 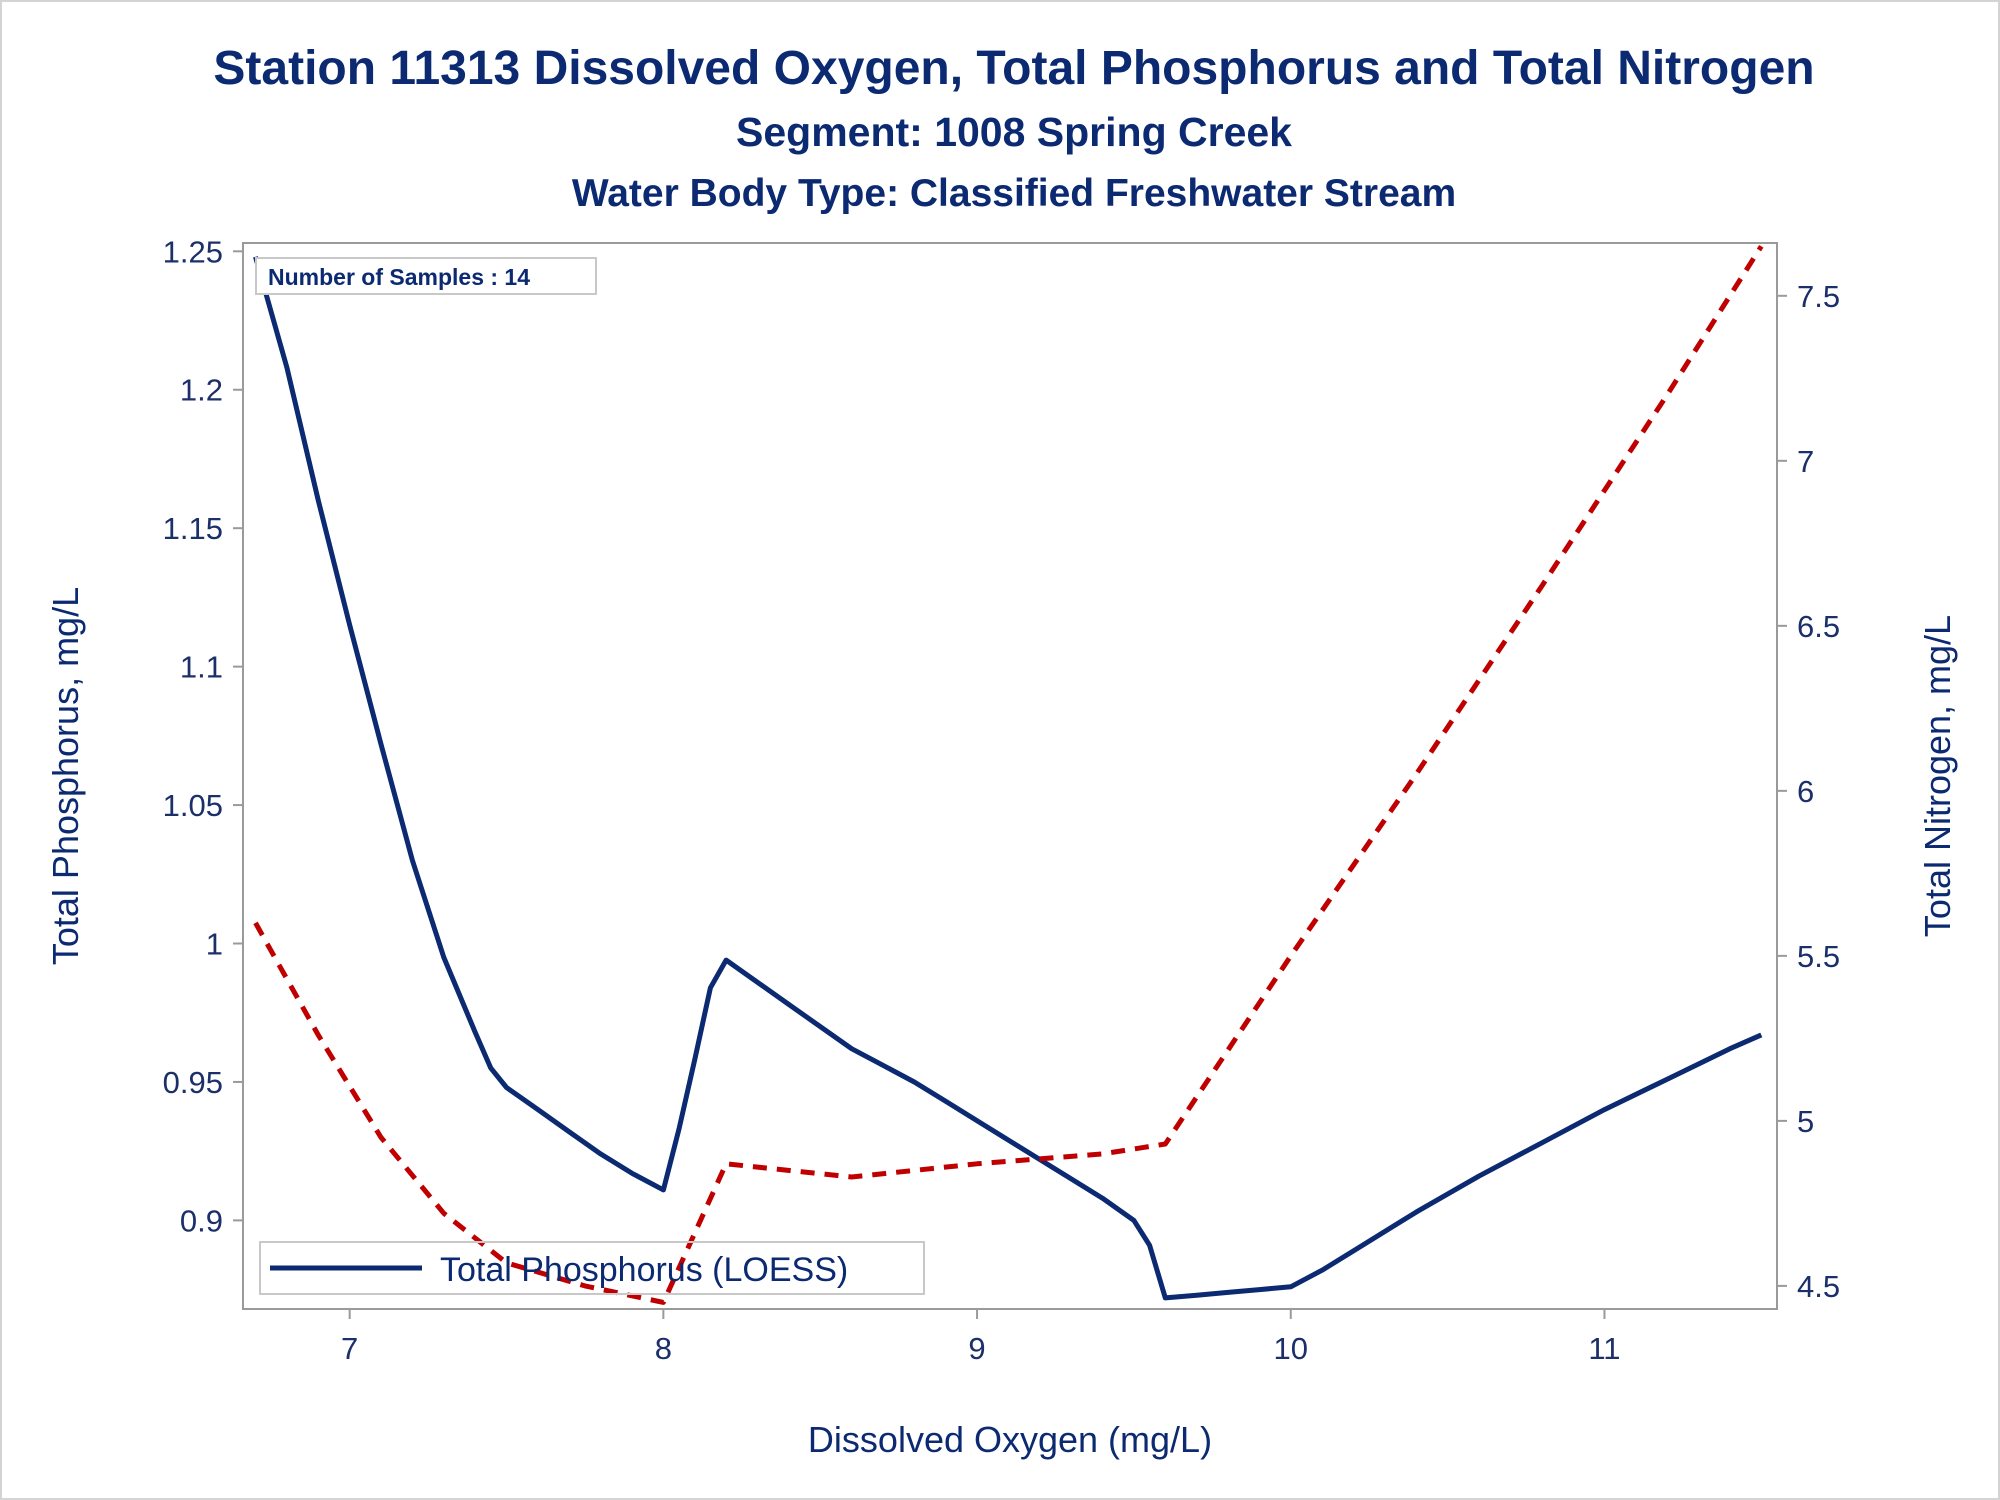 What do you see at coordinates (1818, 296) in the screenshot?
I see `y2-tick-label: 7.5` at bounding box center [1818, 296].